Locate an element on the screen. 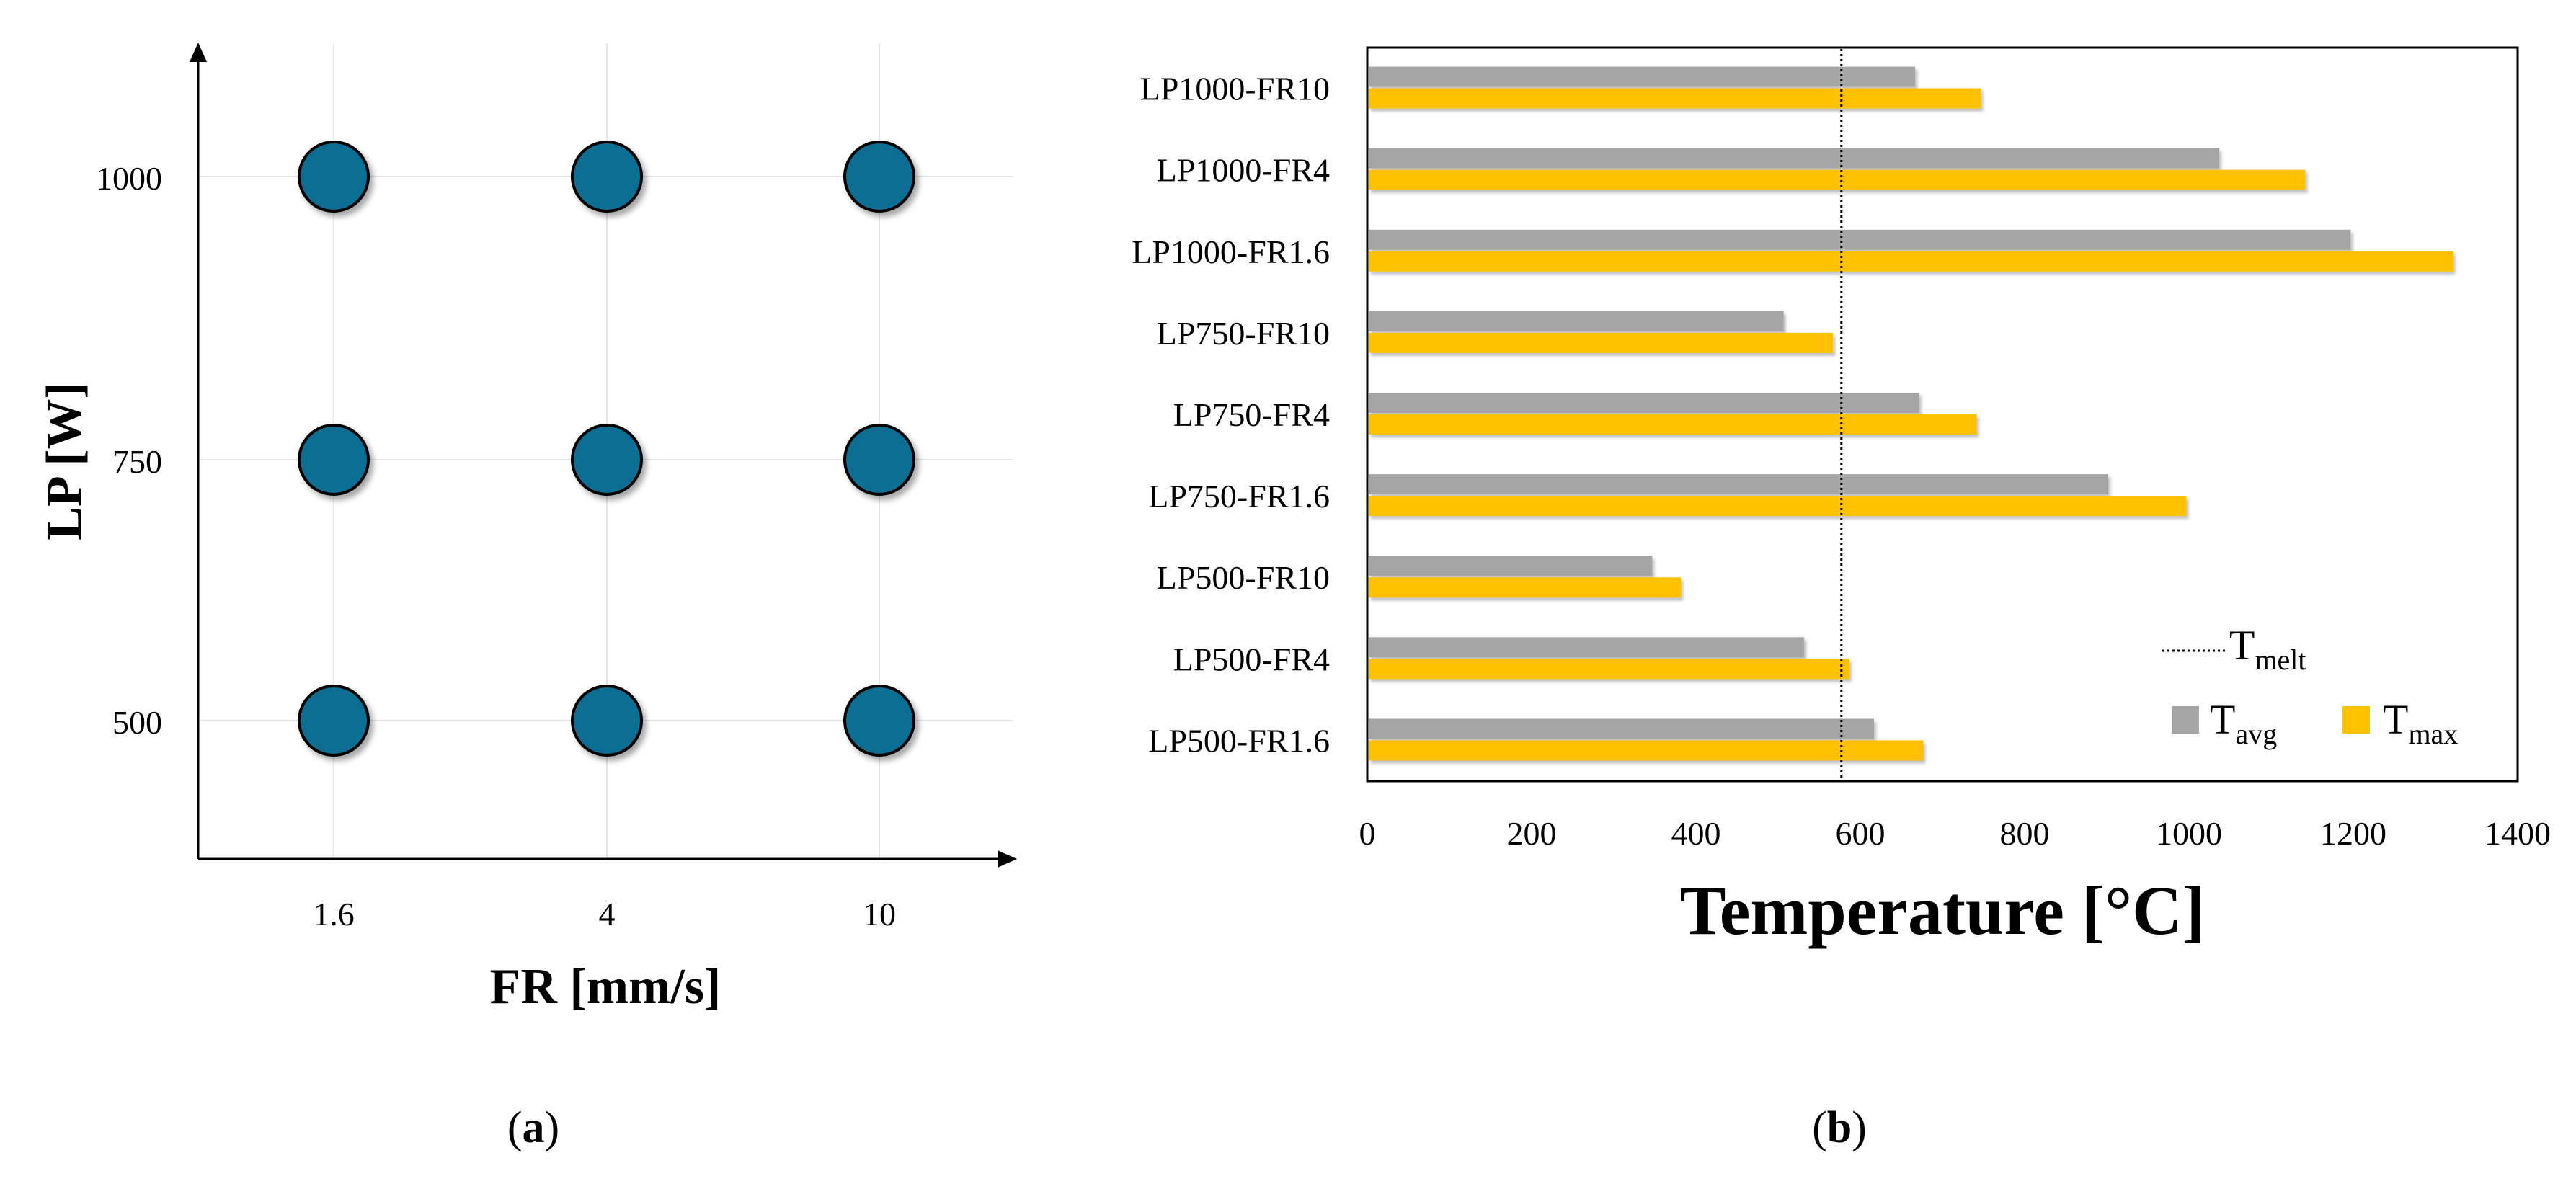 This screenshot has height=1194, width=2576. bar-avg-LP1000-FR1.6 is located at coordinates (1860, 239).